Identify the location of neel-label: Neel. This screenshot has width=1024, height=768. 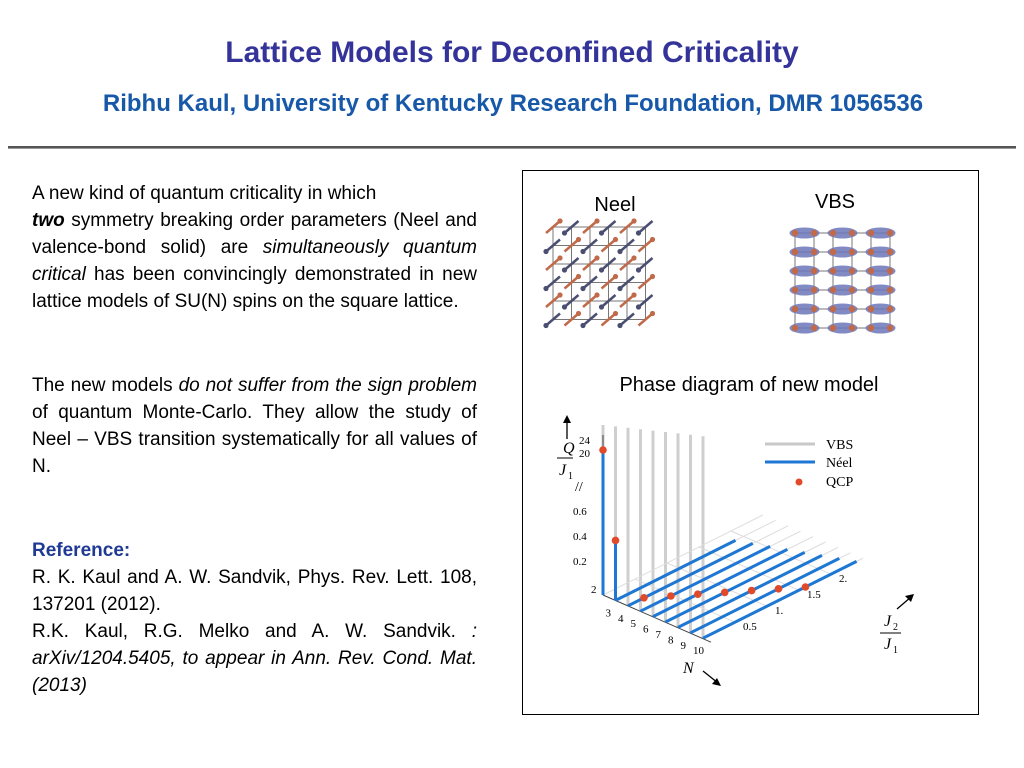
(614, 205).